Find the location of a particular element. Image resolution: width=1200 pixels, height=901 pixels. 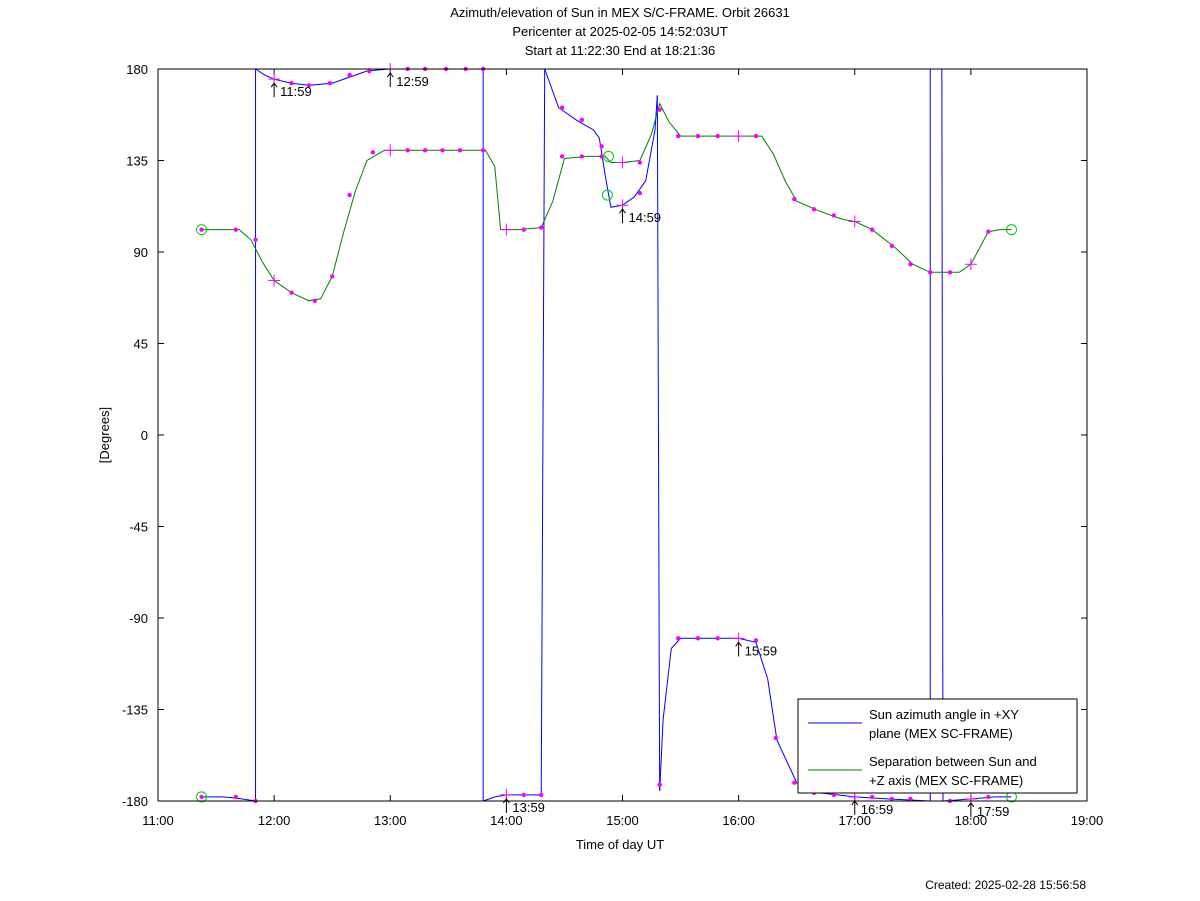

x-tick-label: 14:00 is located at coordinates (506, 820).